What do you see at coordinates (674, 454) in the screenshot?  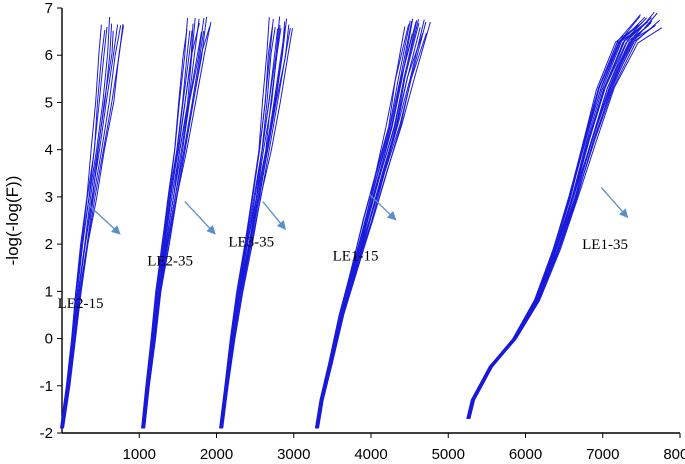 I see `x-tick-label: 8000` at bounding box center [674, 454].